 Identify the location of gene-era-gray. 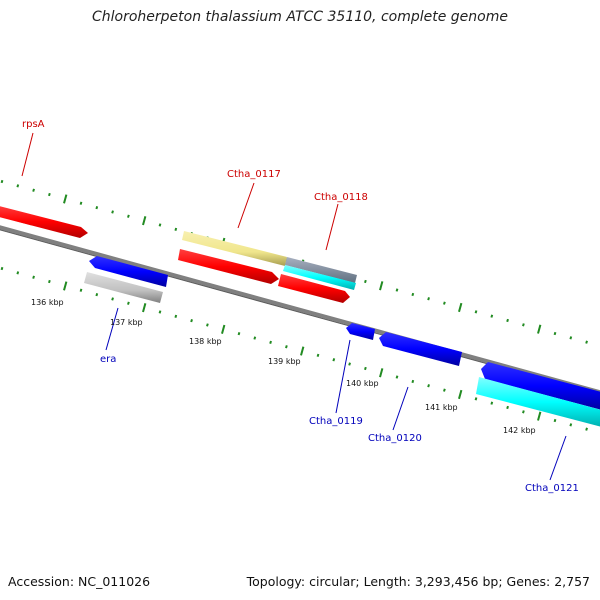
(123, 287).